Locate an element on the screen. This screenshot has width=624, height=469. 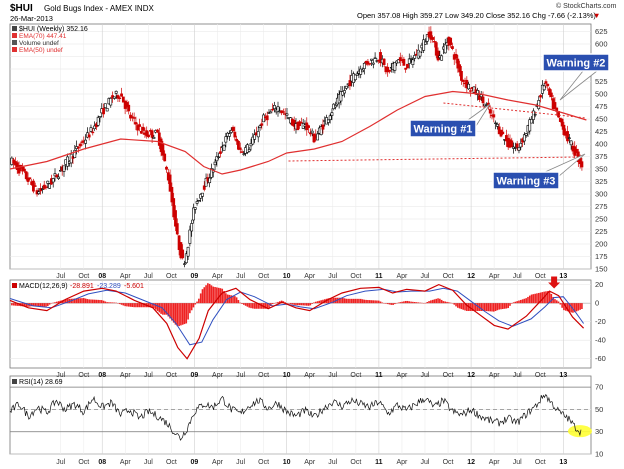
legend-swatch-ema70 is located at coordinates (14, 35).